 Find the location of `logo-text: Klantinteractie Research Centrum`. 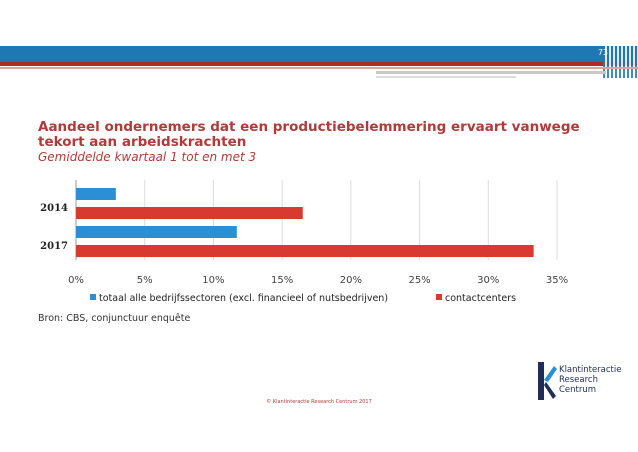

logo-text: Klantinteractie Research Centrum is located at coordinates (590, 380).